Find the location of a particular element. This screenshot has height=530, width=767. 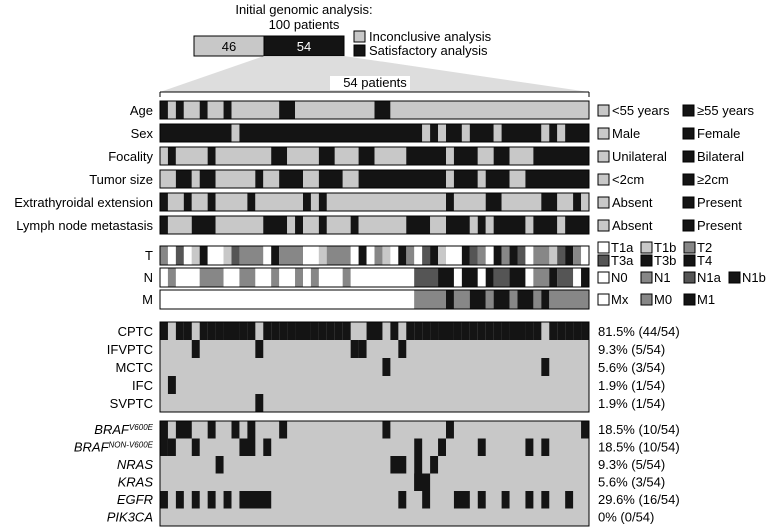

mutation-row-3-stat: 5.6% (3/54) is located at coordinates (631, 482).